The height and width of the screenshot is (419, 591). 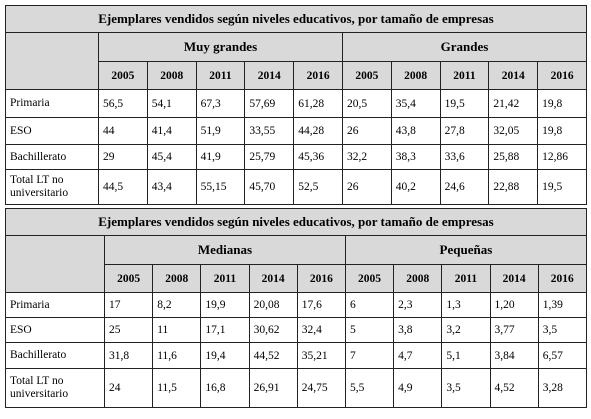 What do you see at coordinates (415, 131) in the screenshot?
I see `cell-value: 43,8` at bounding box center [415, 131].